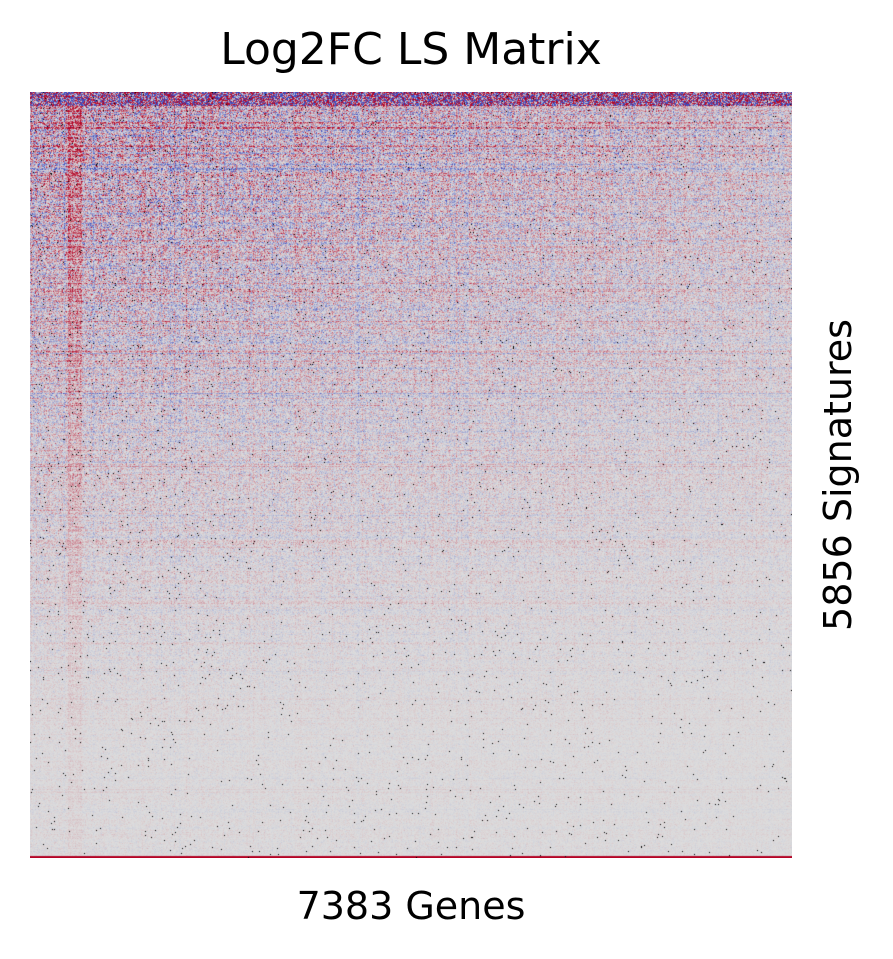  What do you see at coordinates (411, 906) in the screenshot?
I see `x-axis-label: 7383 Genes` at bounding box center [411, 906].